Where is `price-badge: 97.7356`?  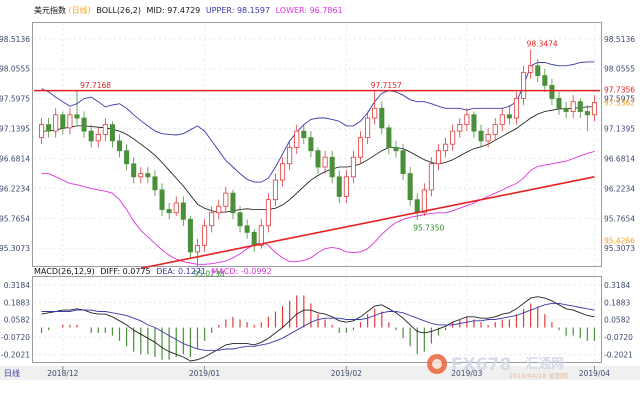 price-badge: 97.7356 is located at coordinates (619, 90).